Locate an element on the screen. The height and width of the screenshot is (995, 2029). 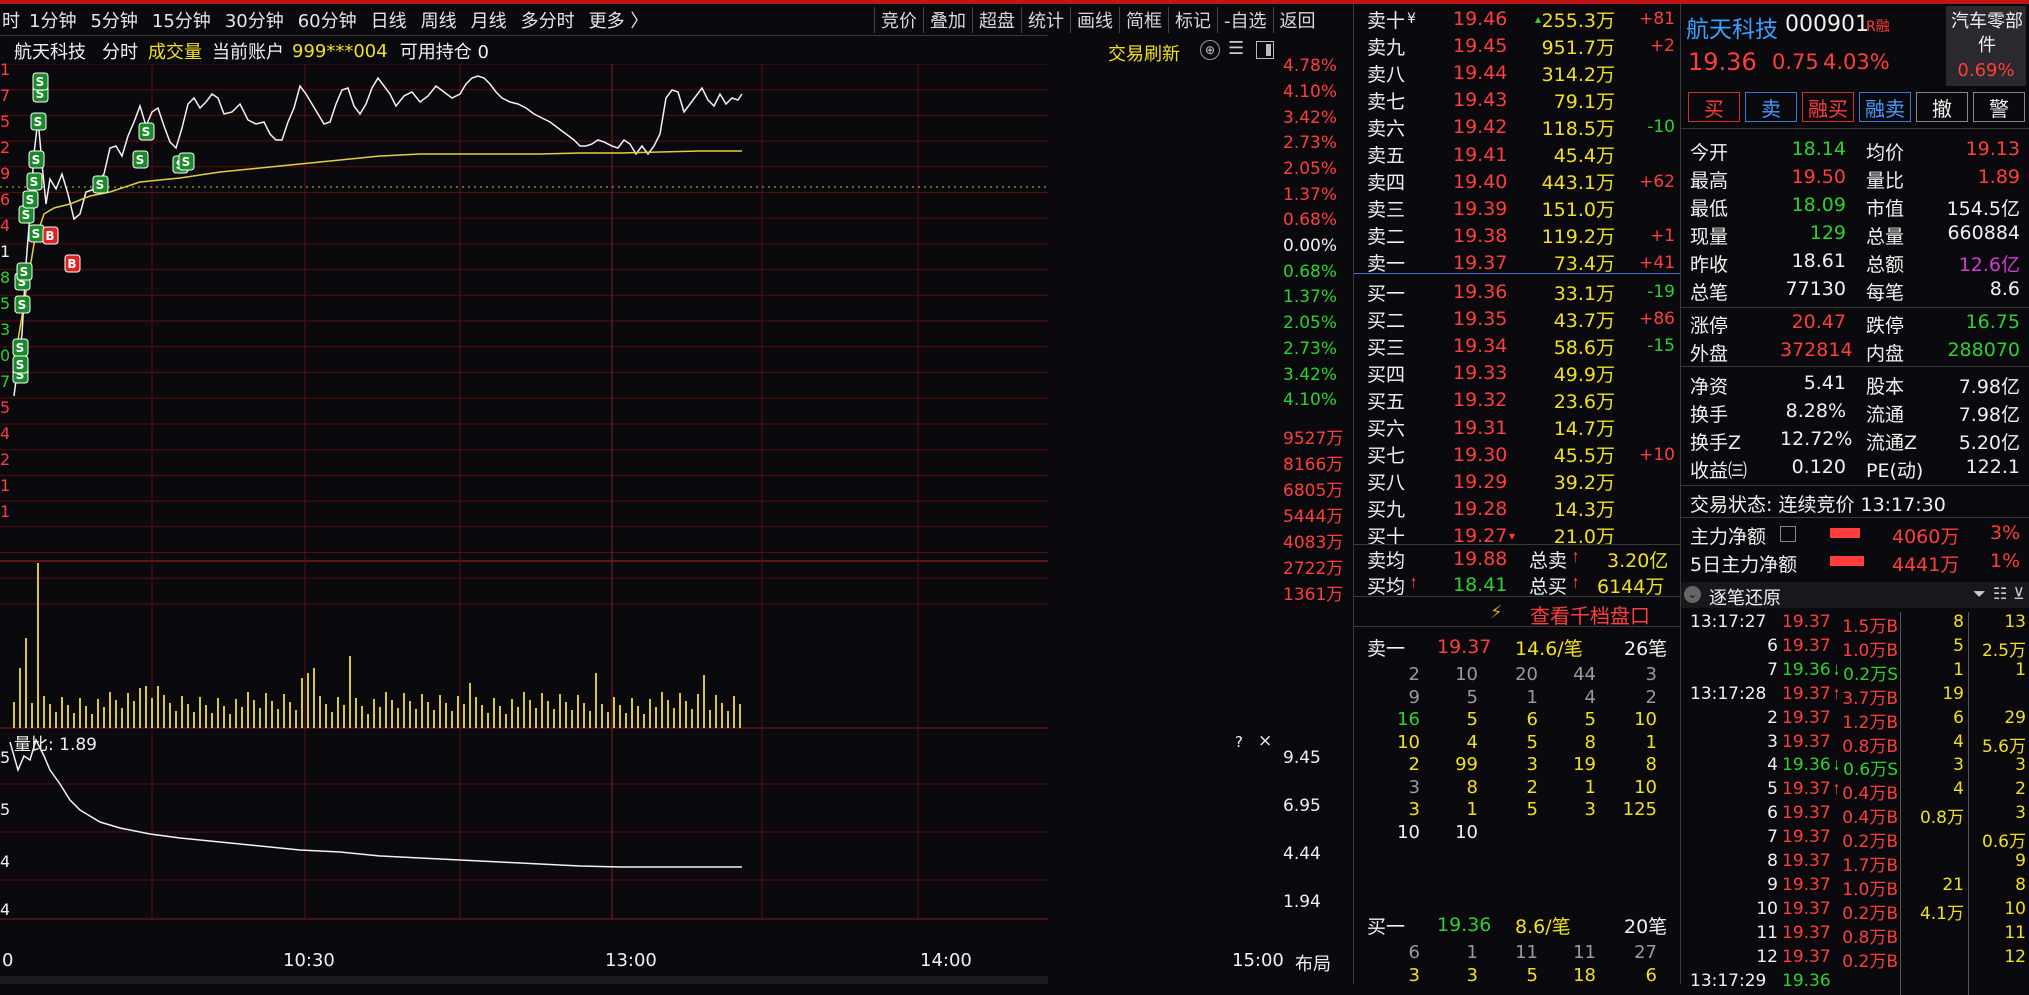
tool-auction: 竞价 is located at coordinates (898, 20).